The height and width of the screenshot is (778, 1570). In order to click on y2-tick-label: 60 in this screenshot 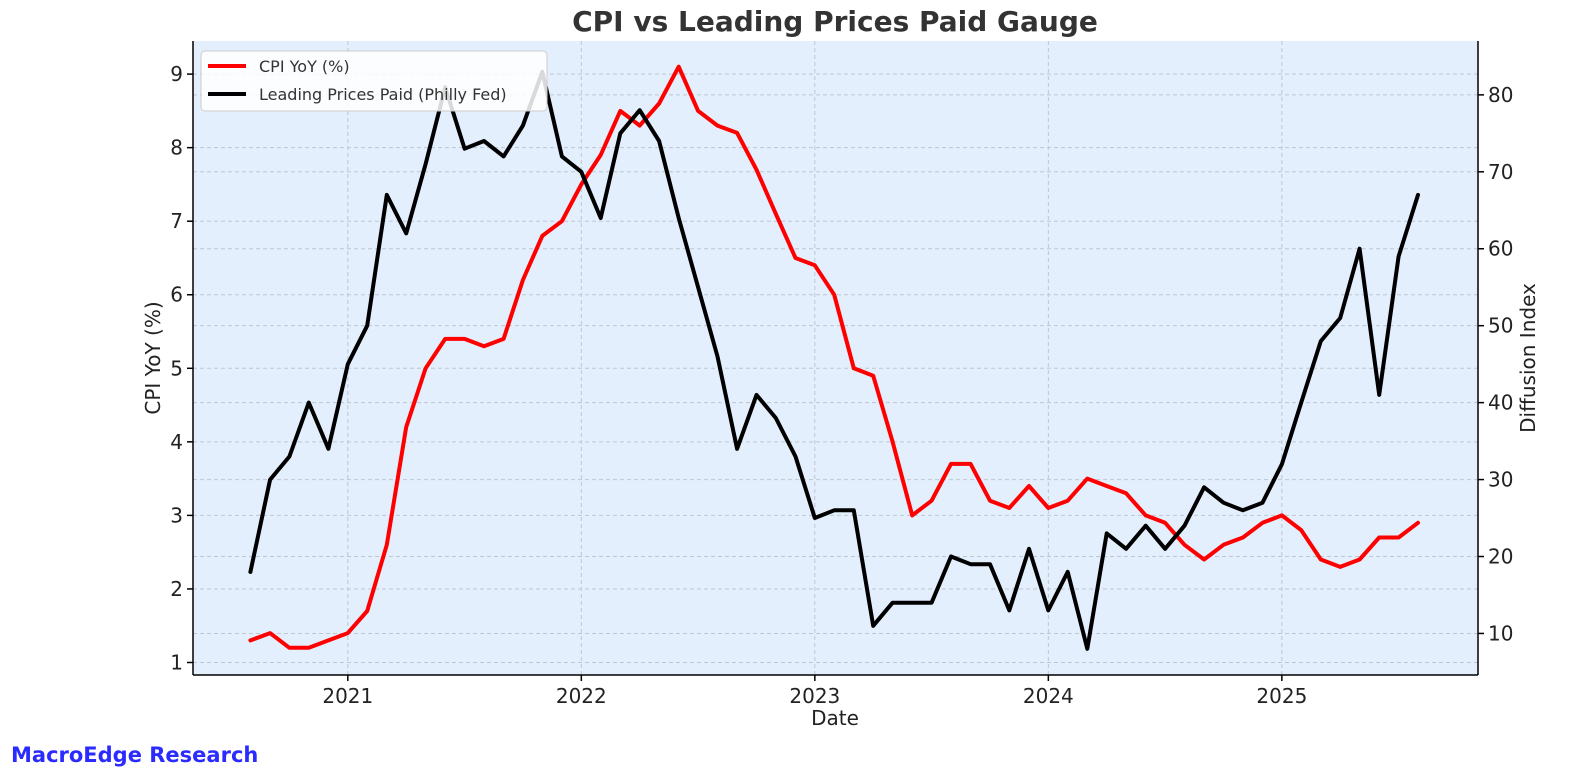, I will do `click(1500, 249)`.